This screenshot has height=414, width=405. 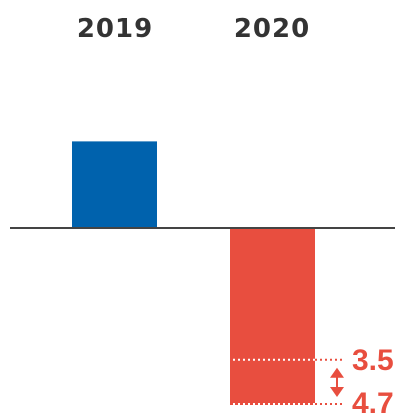 I want to click on range-high-label: 4.7, so click(x=373, y=400).